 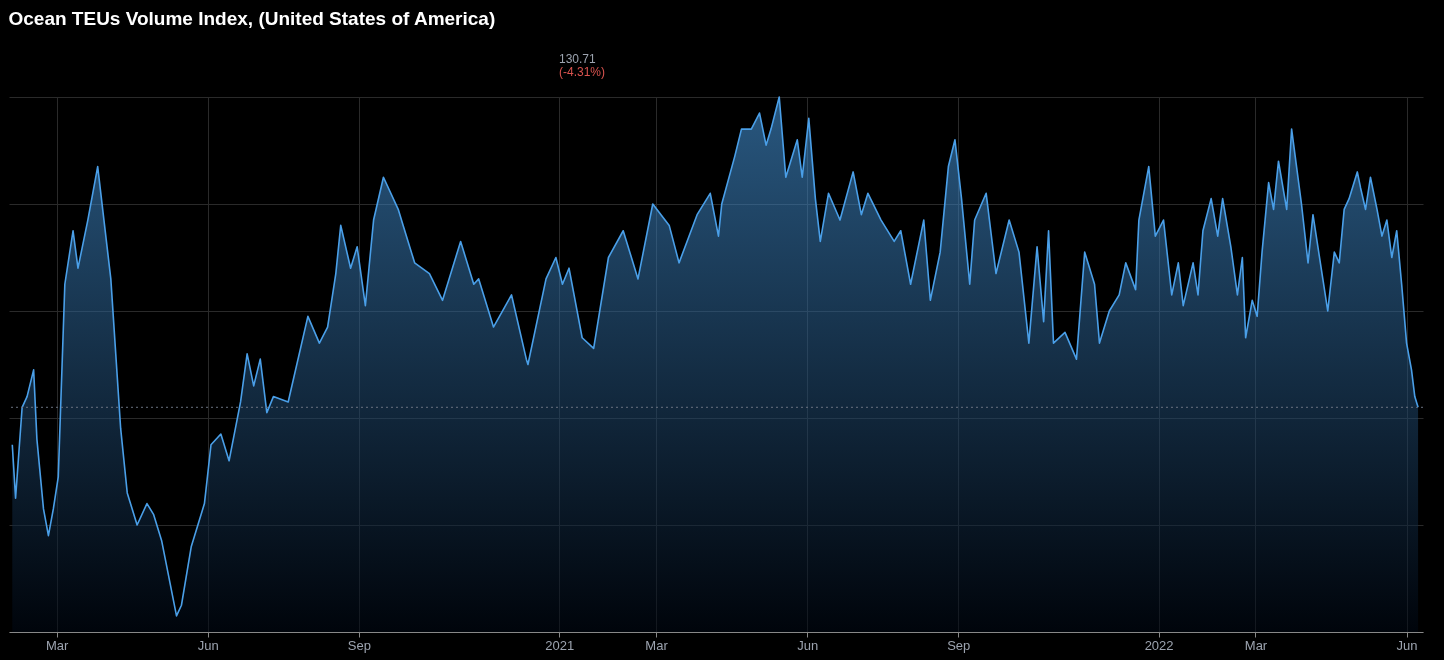 I want to click on x-tick-label: 2021, so click(x=560, y=645).